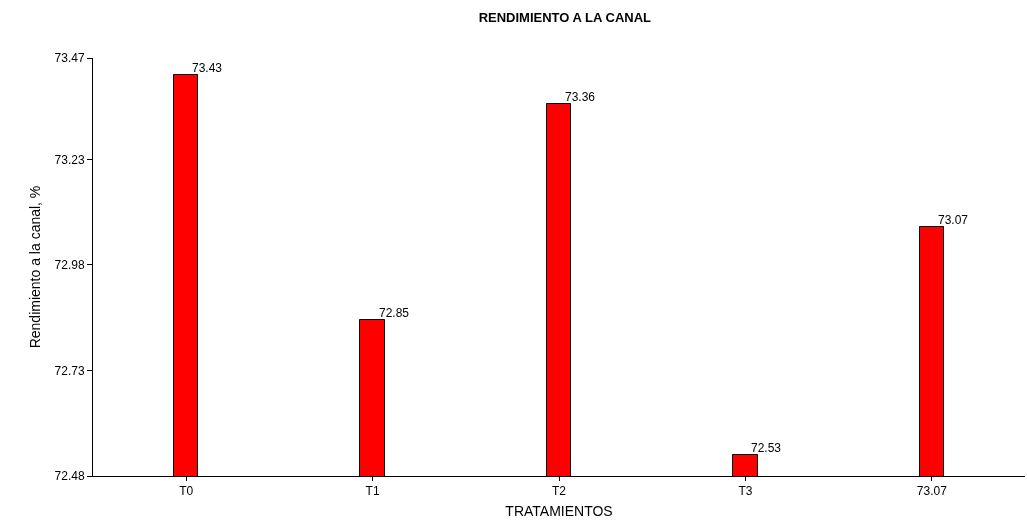 This screenshot has height=531, width=1027. What do you see at coordinates (69, 159) in the screenshot?
I see `y-tick-label: 73.23` at bounding box center [69, 159].